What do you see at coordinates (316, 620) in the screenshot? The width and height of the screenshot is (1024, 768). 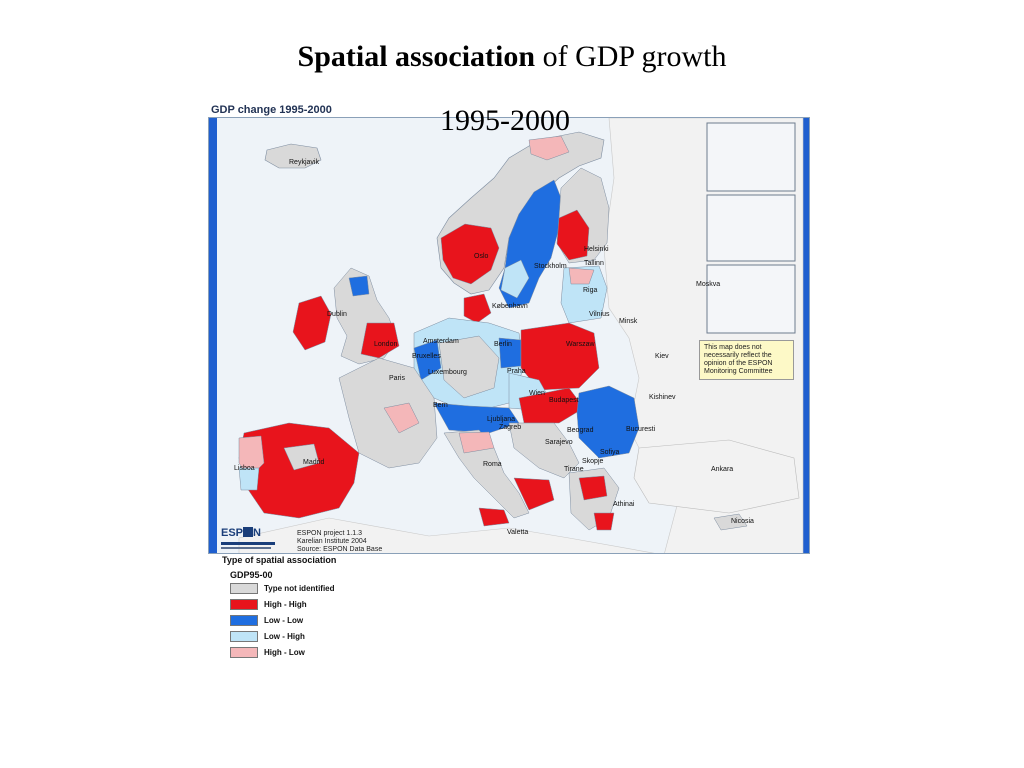 I see `legend-item: Low - Low` at bounding box center [316, 620].